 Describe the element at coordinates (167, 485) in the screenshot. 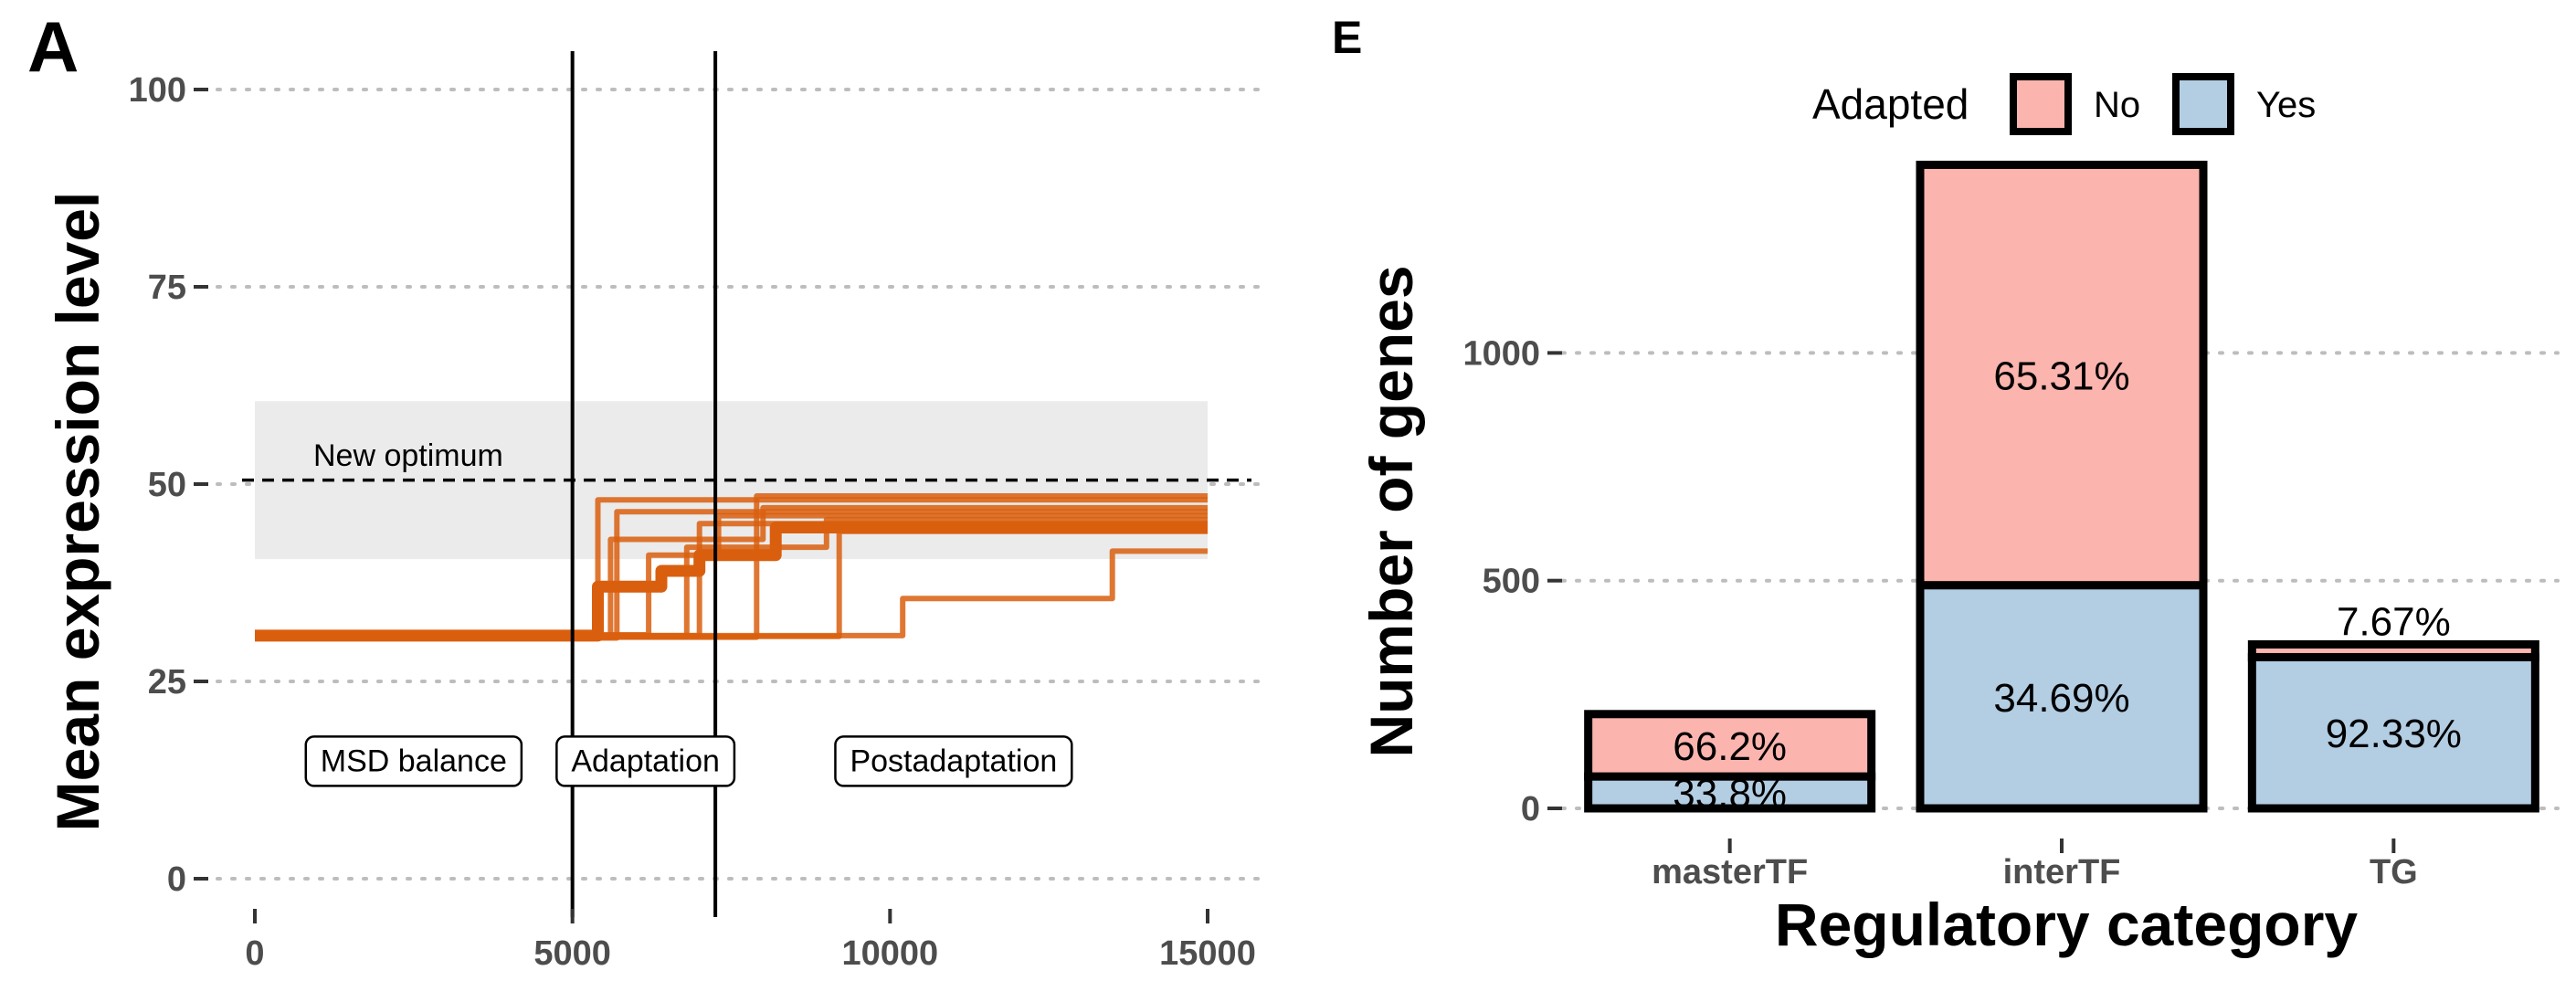

I see `y-tick-label-50: 50` at that location.